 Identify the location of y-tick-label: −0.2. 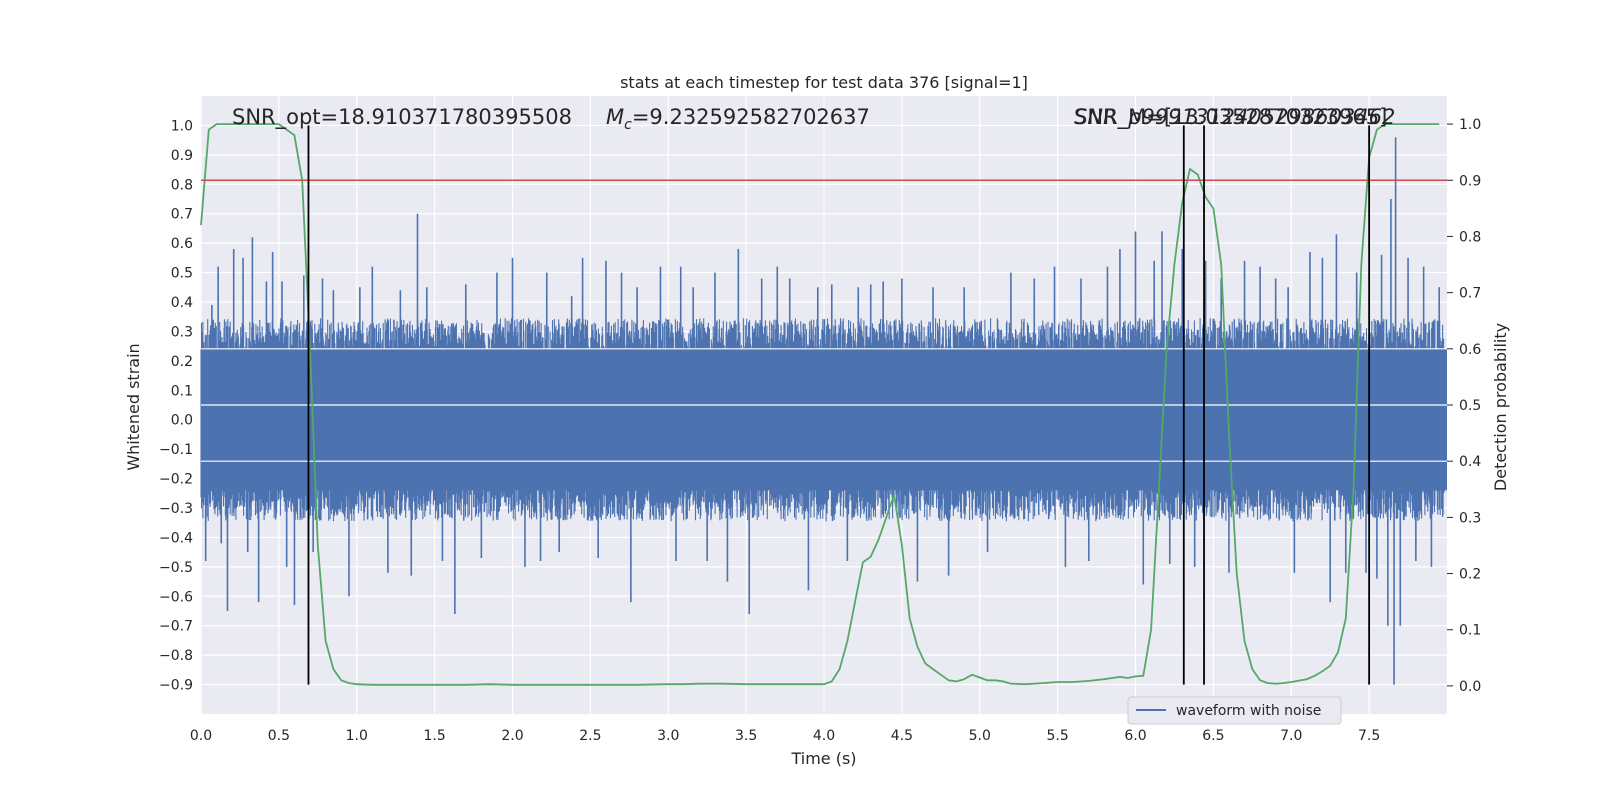
(176, 480).